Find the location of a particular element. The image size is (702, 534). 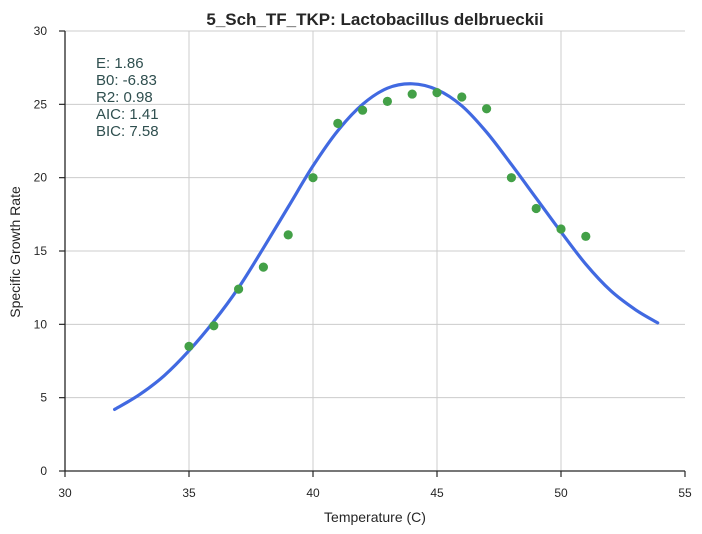

stat-aic: AIC: 1.41 is located at coordinates (127, 114).